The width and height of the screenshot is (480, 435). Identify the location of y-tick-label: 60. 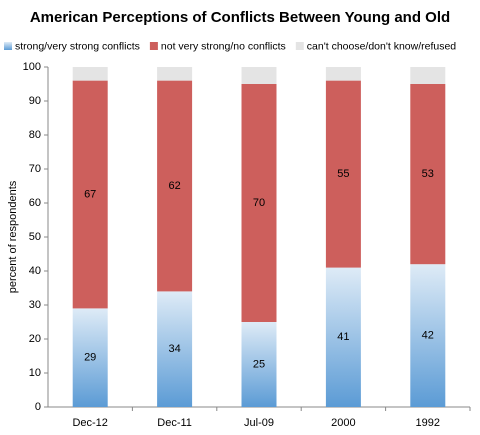
(35, 203).